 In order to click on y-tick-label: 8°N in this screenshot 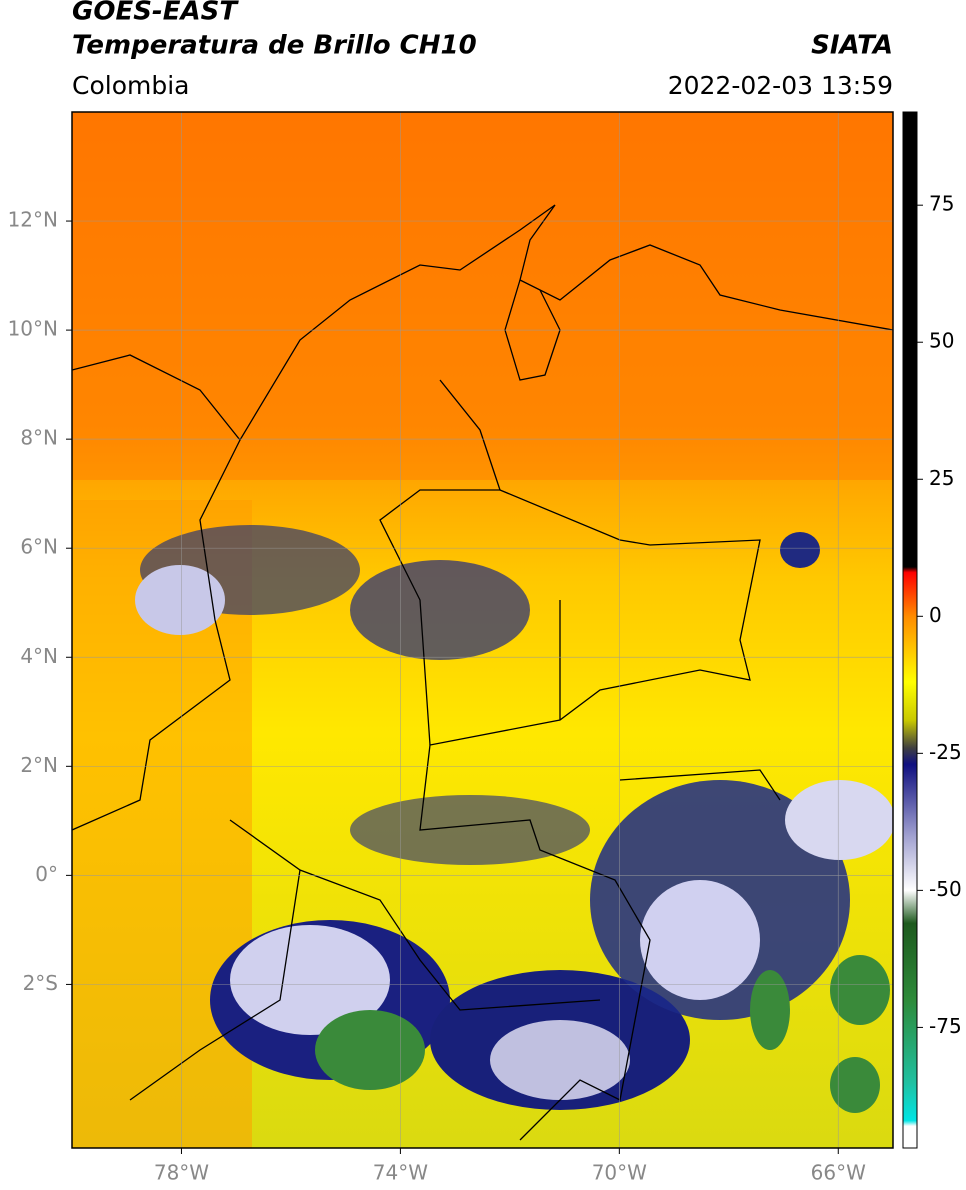, I will do `click(39, 438)`.